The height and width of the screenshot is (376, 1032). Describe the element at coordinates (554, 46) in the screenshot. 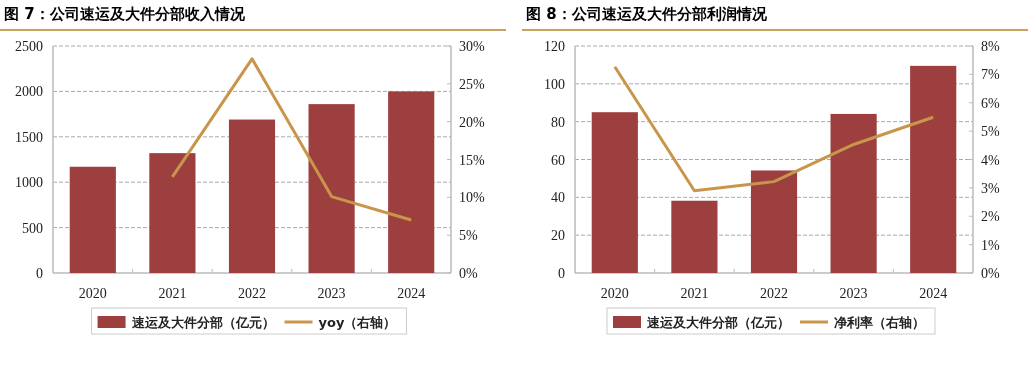

I see `y-tick-label: 120` at that location.